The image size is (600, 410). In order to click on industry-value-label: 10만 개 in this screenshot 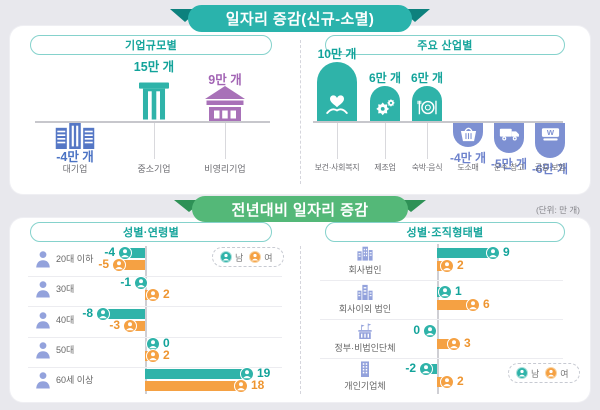, I will do `click(337, 54)`.